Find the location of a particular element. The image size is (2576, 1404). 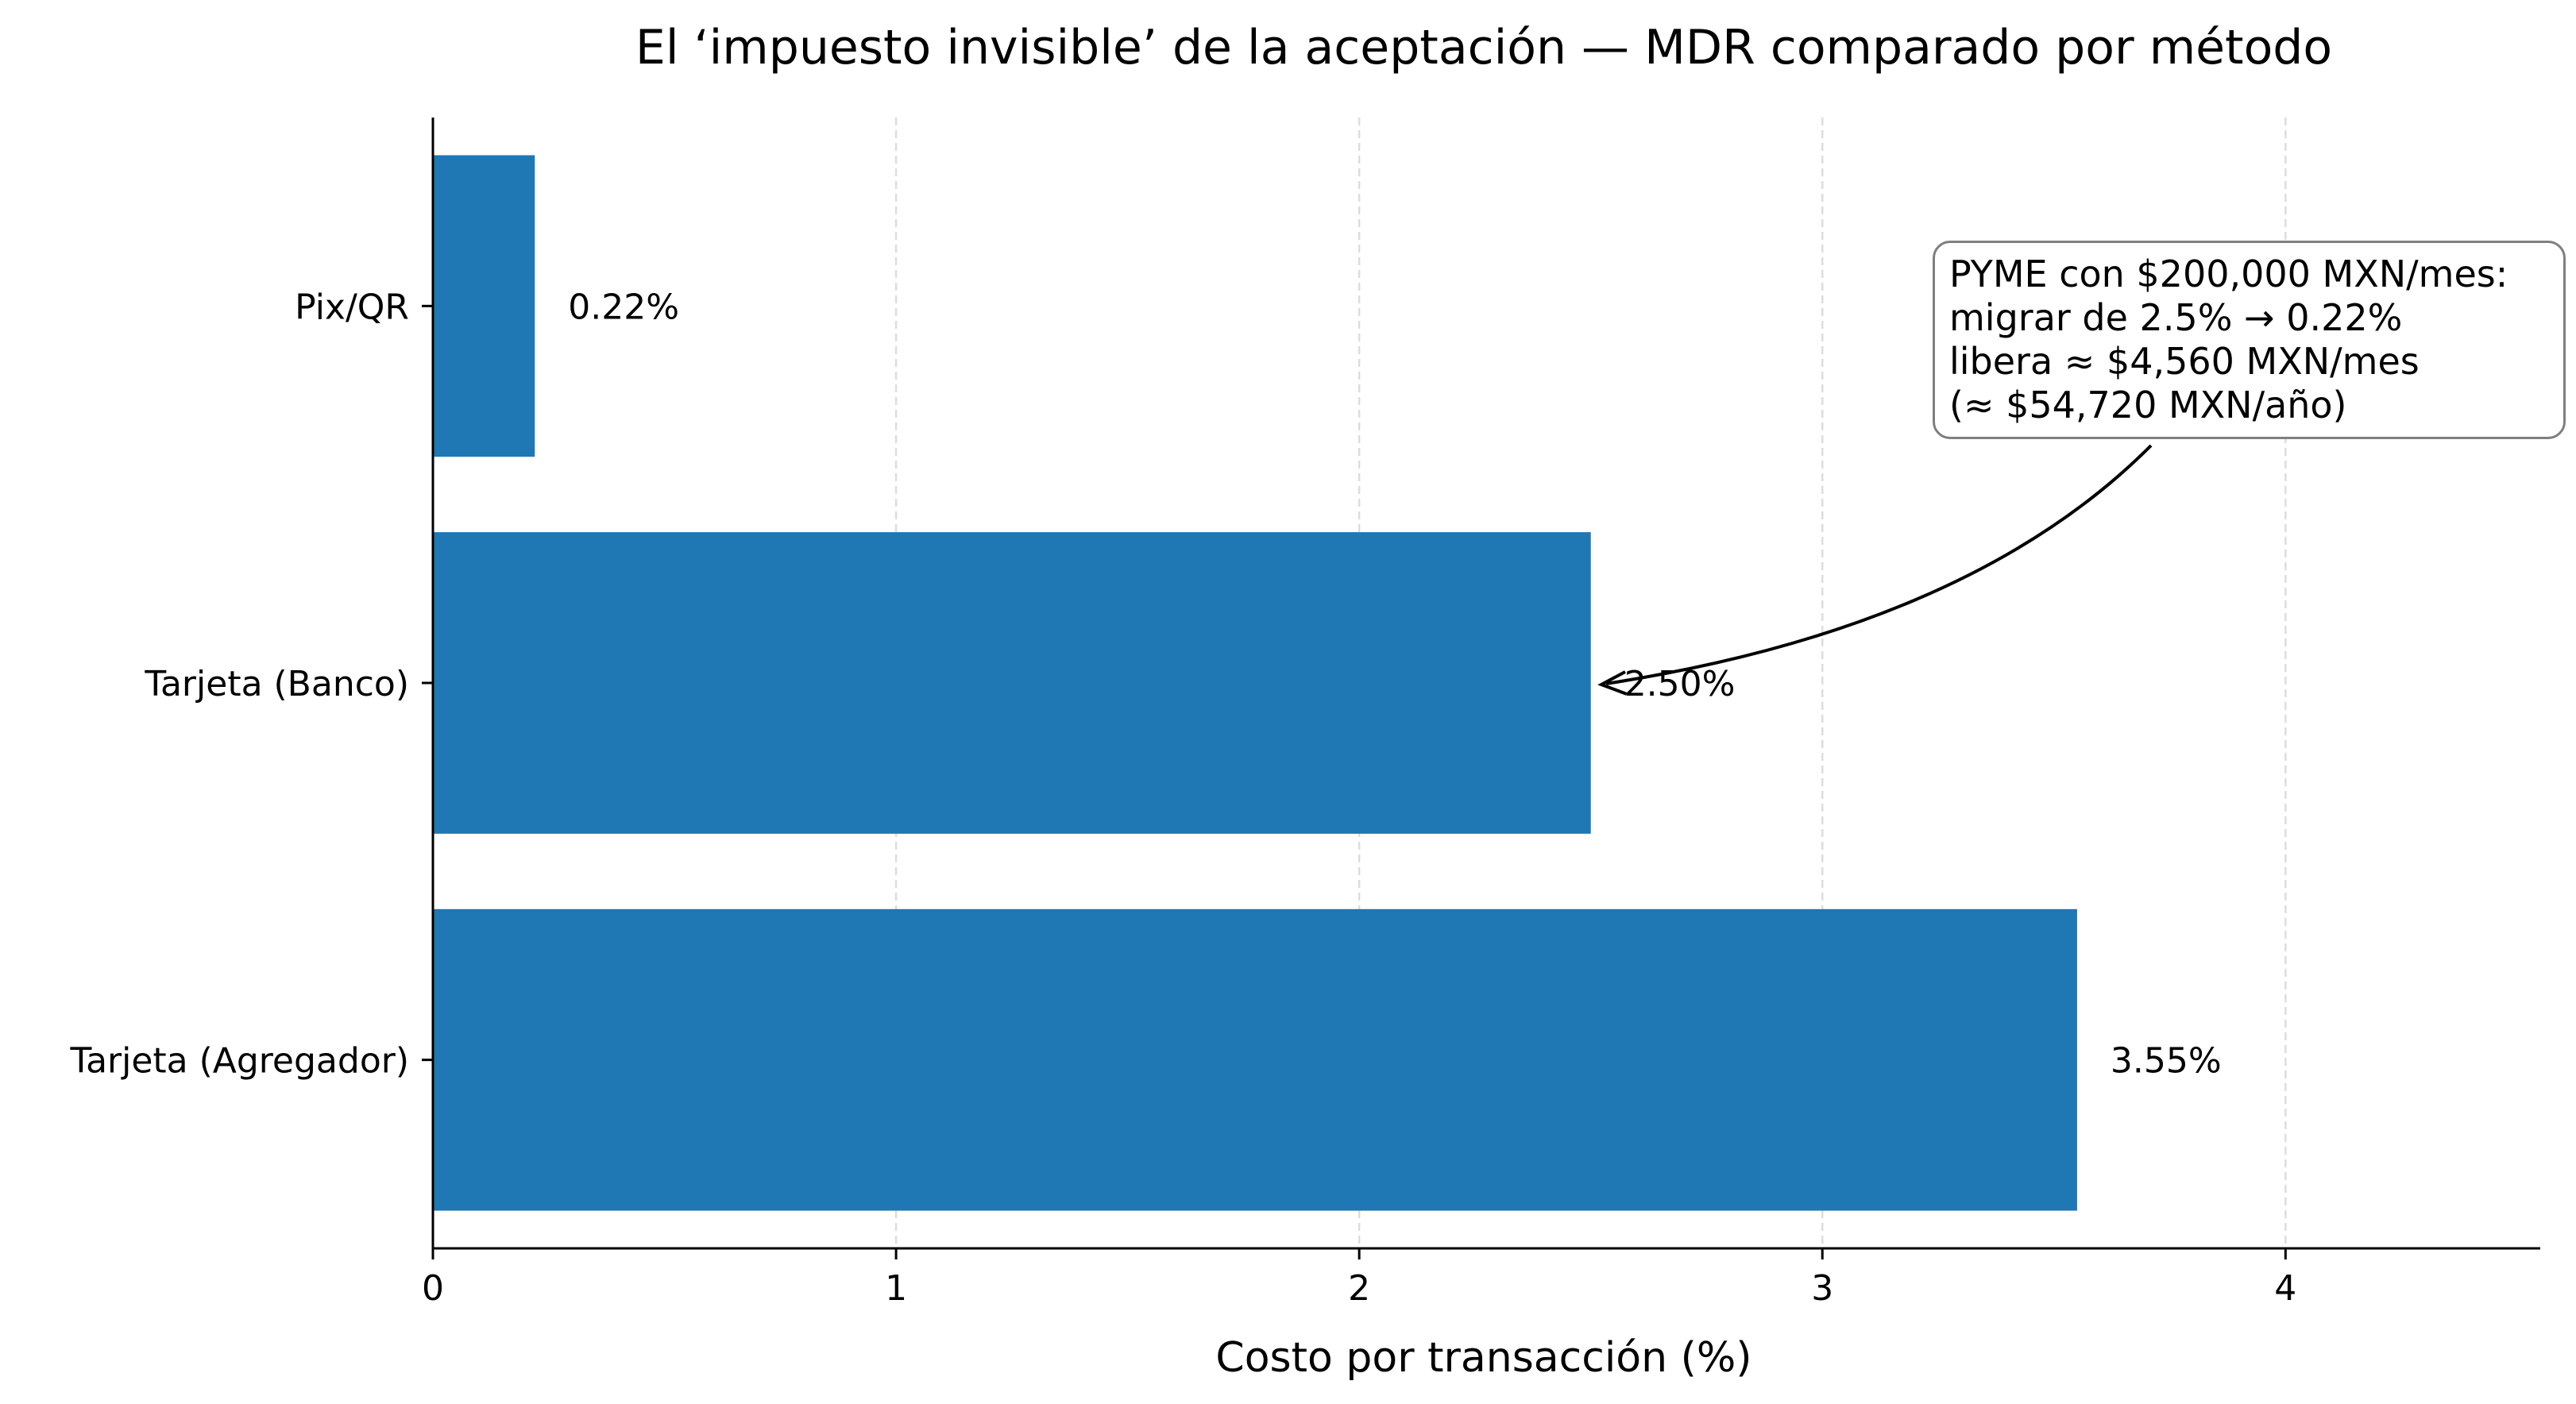

annotation-arrowhead is located at coordinates (1612, 683).